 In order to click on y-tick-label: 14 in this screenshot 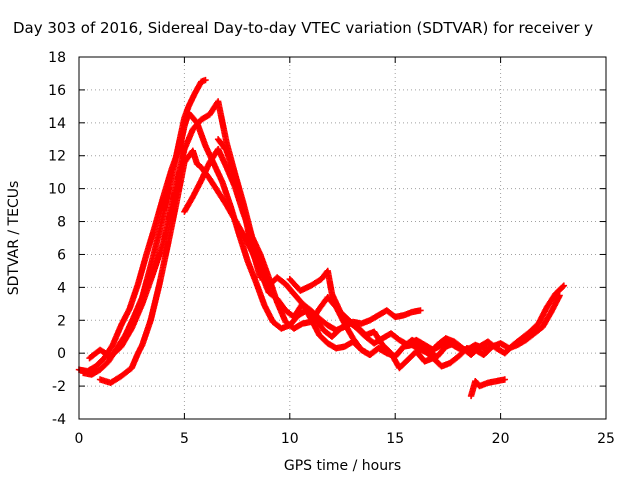, I will do `click(57, 124)`.